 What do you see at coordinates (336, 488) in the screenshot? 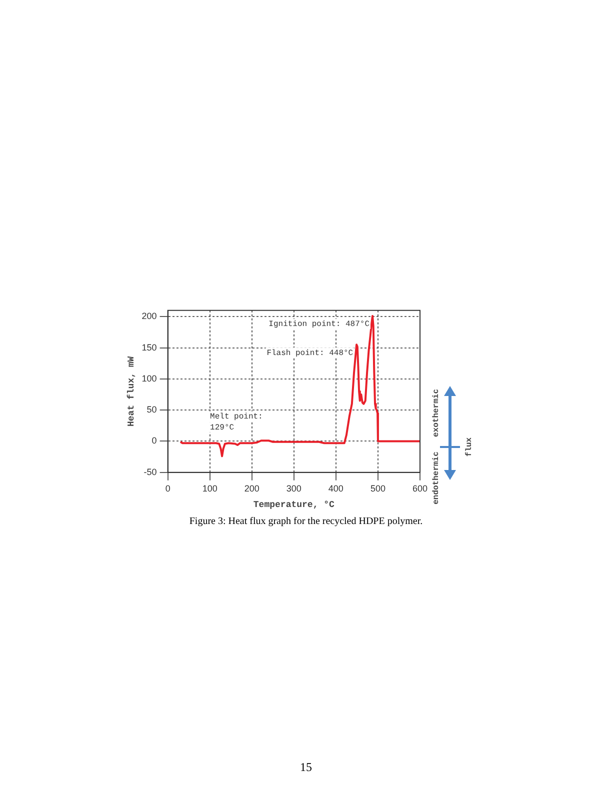
I see `x-tick-label: 400` at bounding box center [336, 488].